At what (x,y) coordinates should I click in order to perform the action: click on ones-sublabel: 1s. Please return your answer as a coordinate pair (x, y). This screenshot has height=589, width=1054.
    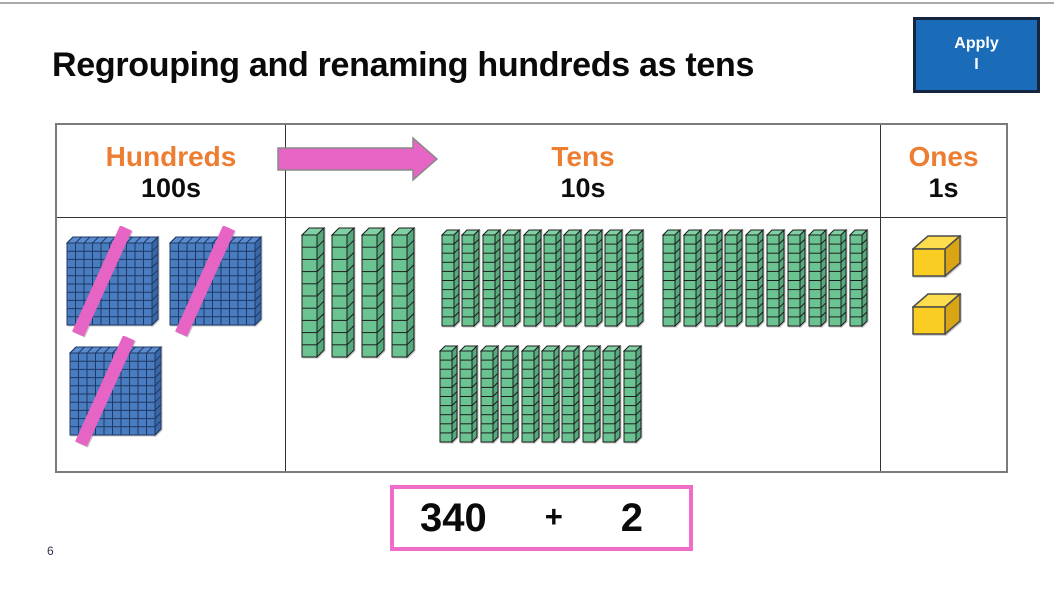
    Looking at the image, I should click on (943, 187).